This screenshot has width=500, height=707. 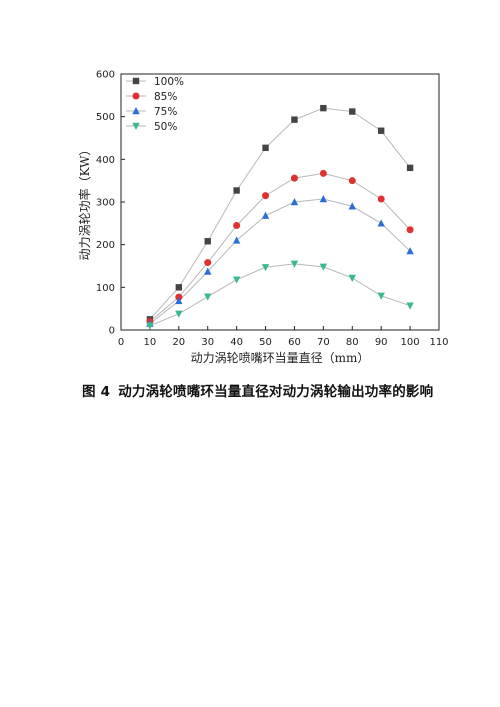 I want to click on x-tick-label: 10, so click(x=150, y=342).